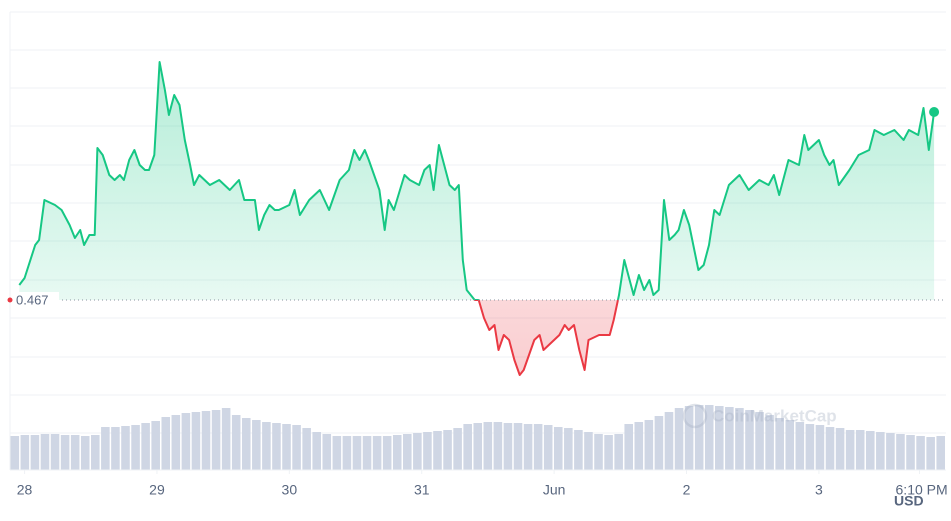  I want to click on currency-label: USD, so click(909, 501).